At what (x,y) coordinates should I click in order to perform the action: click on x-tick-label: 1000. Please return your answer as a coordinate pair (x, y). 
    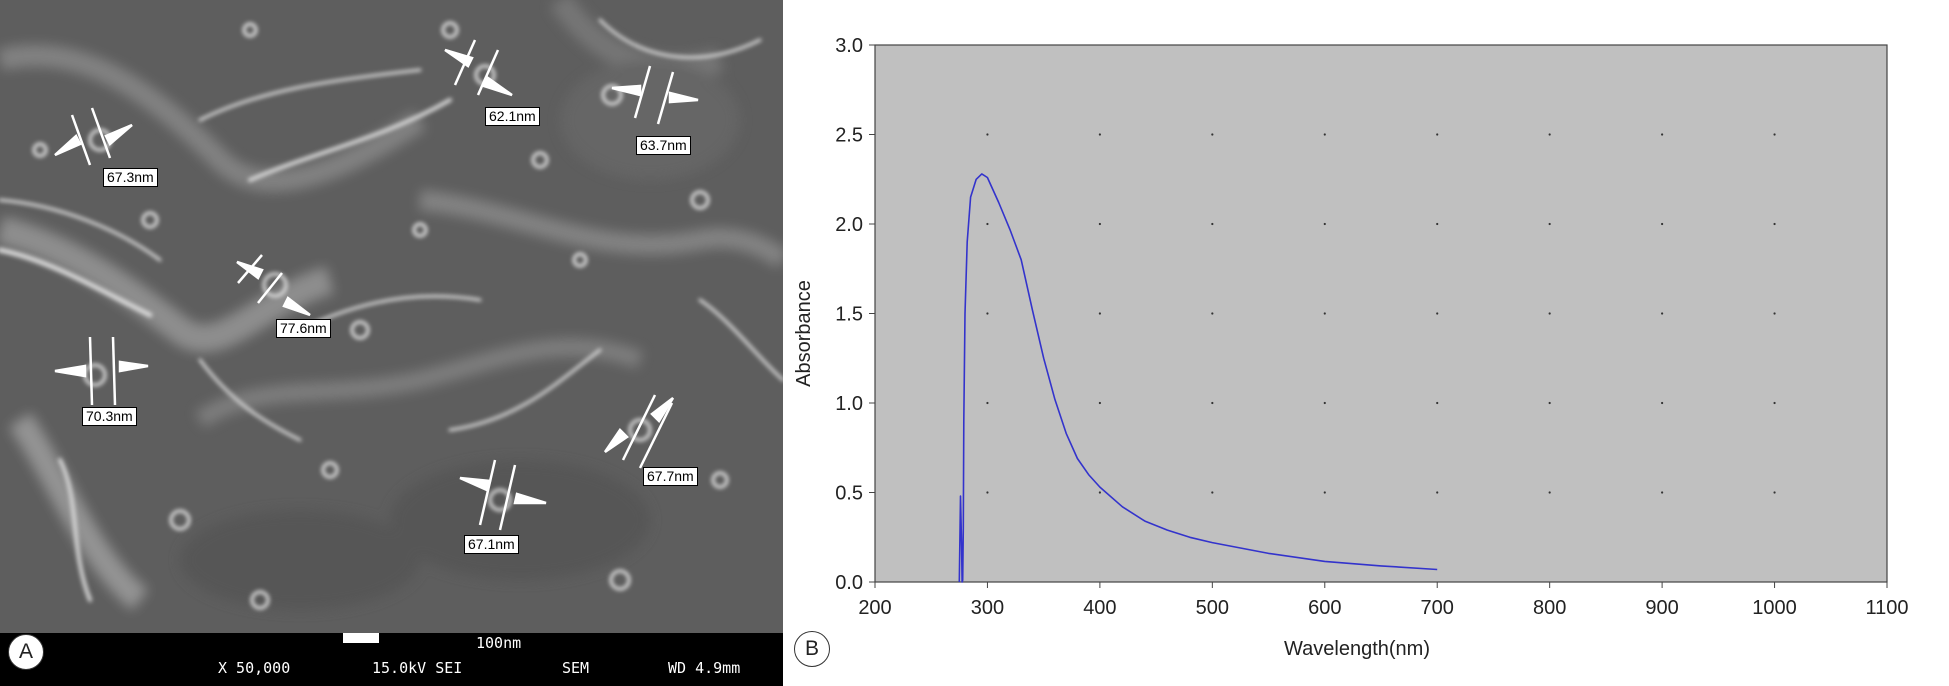
    Looking at the image, I should click on (1774, 608).